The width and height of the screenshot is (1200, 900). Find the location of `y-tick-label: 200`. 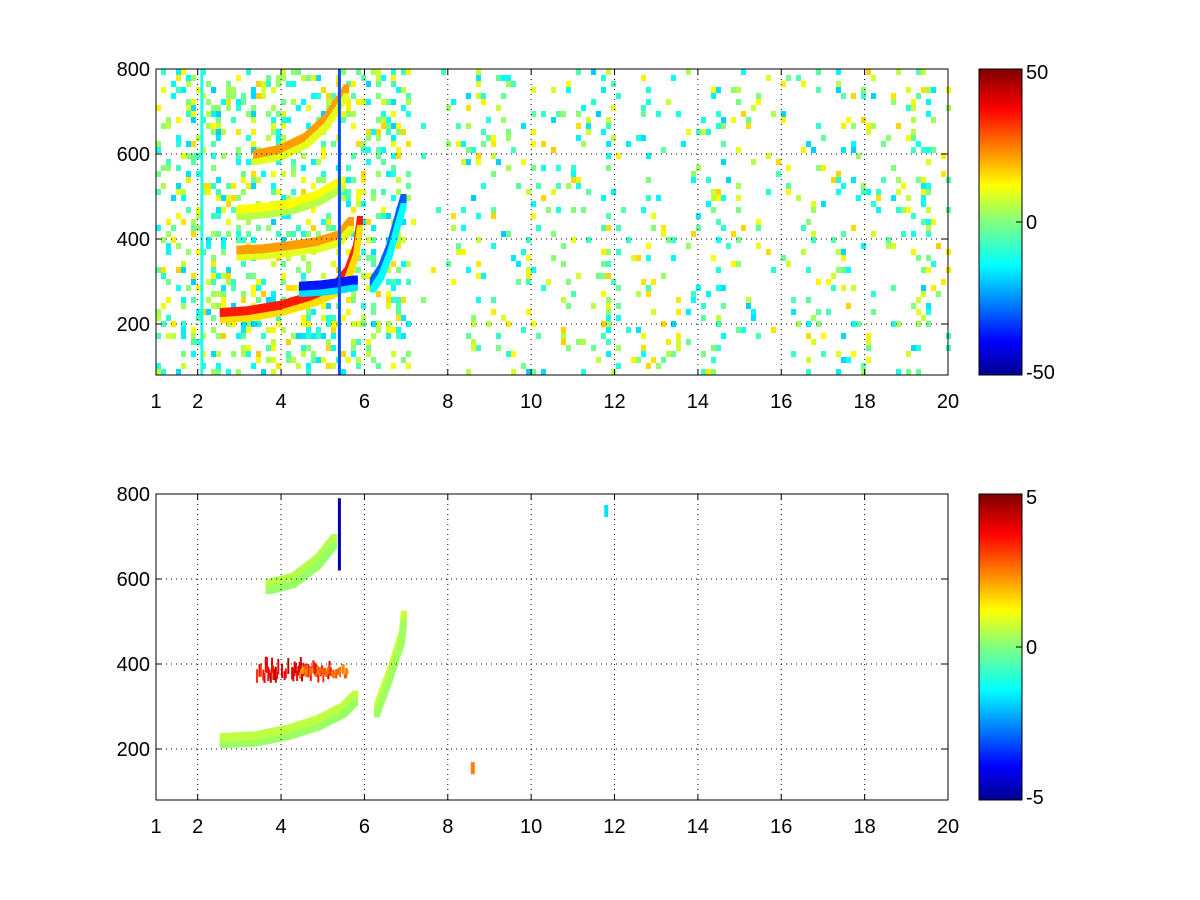

y-tick-label: 200 is located at coordinates (133, 325).